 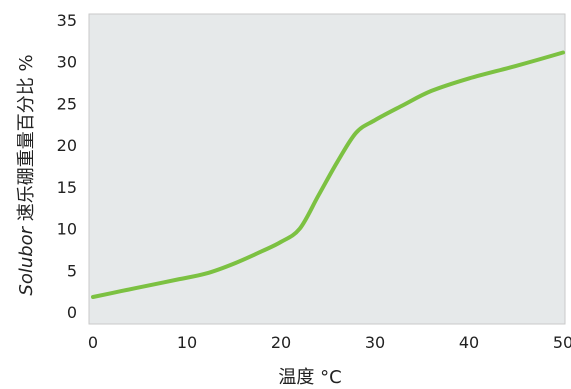 What do you see at coordinates (281, 342) in the screenshot?
I see `x-tick-label: 20` at bounding box center [281, 342].